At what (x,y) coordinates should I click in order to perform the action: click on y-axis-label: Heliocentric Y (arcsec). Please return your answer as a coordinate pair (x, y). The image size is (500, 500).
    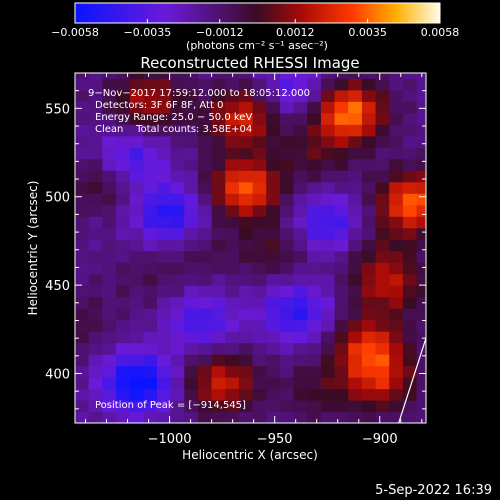
    Looking at the image, I should click on (33, 248).